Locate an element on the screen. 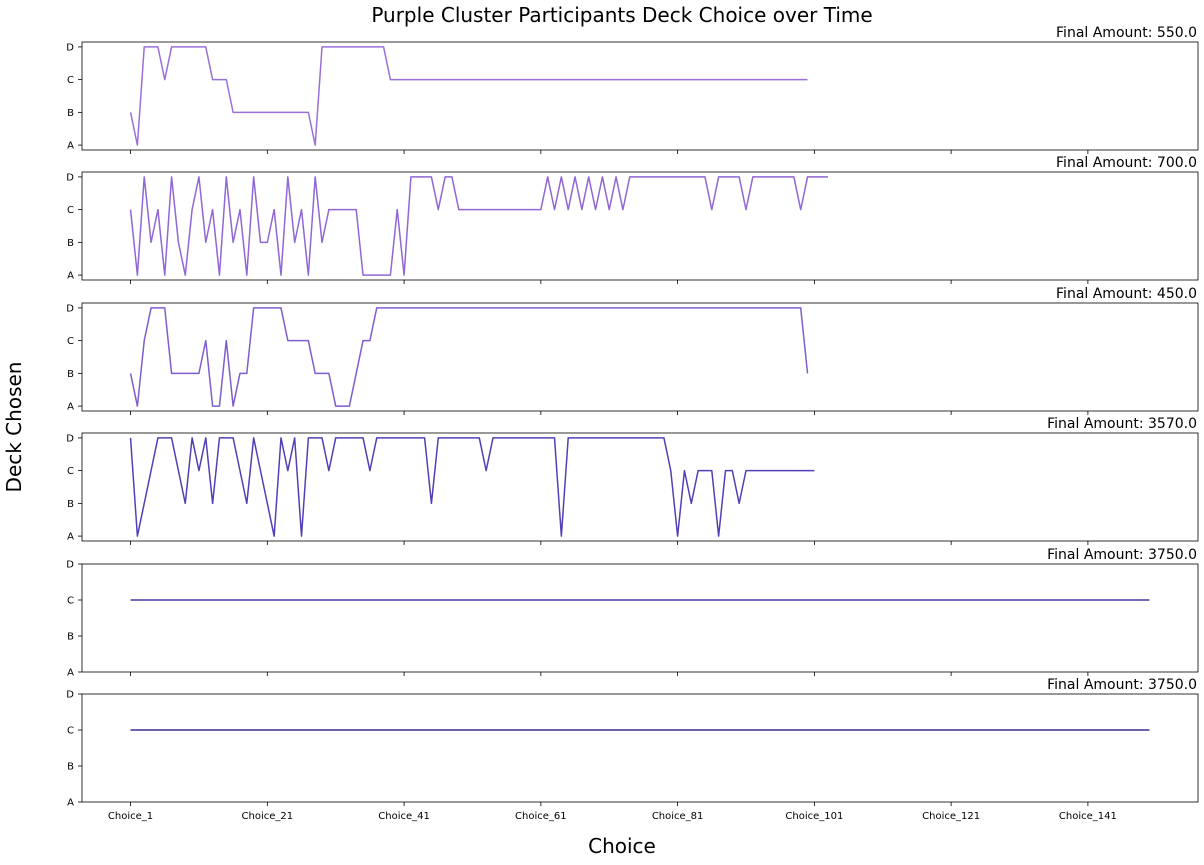 Image resolution: width=1204 pixels, height=865 pixels. panel-1: A B C D Final Amount: 550.0 is located at coordinates (632, 89).